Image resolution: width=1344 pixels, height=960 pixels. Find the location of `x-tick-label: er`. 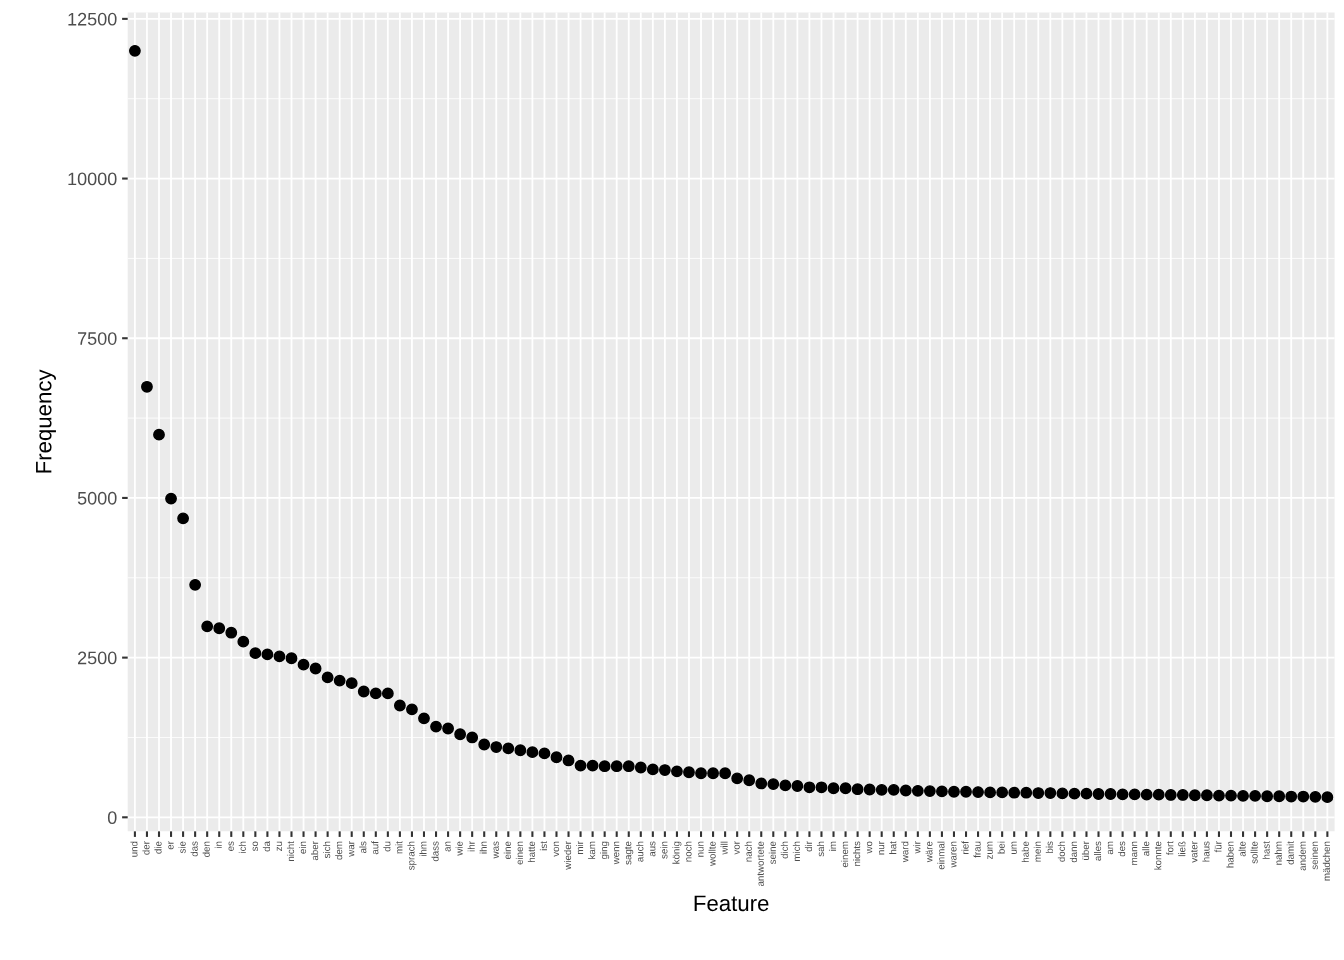

x-tick-label: er is located at coordinates (171, 845).